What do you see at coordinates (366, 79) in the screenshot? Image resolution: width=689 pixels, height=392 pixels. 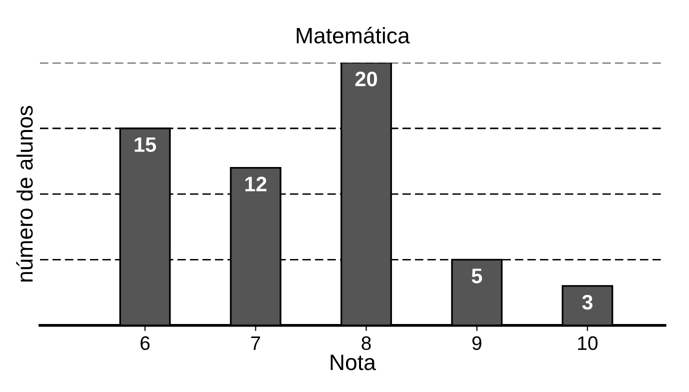 I see `data-label: 20` at bounding box center [366, 79].